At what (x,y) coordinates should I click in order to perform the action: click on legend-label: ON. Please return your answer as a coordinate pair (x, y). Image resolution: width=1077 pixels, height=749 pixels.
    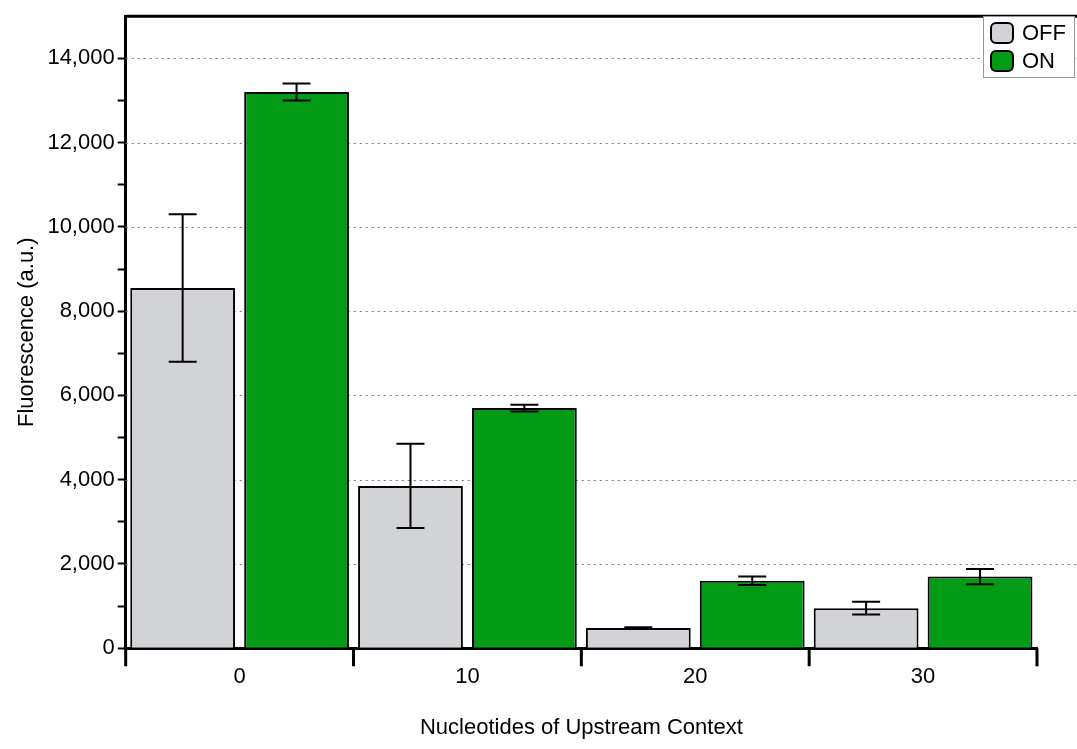
    Looking at the image, I should click on (1038, 61).